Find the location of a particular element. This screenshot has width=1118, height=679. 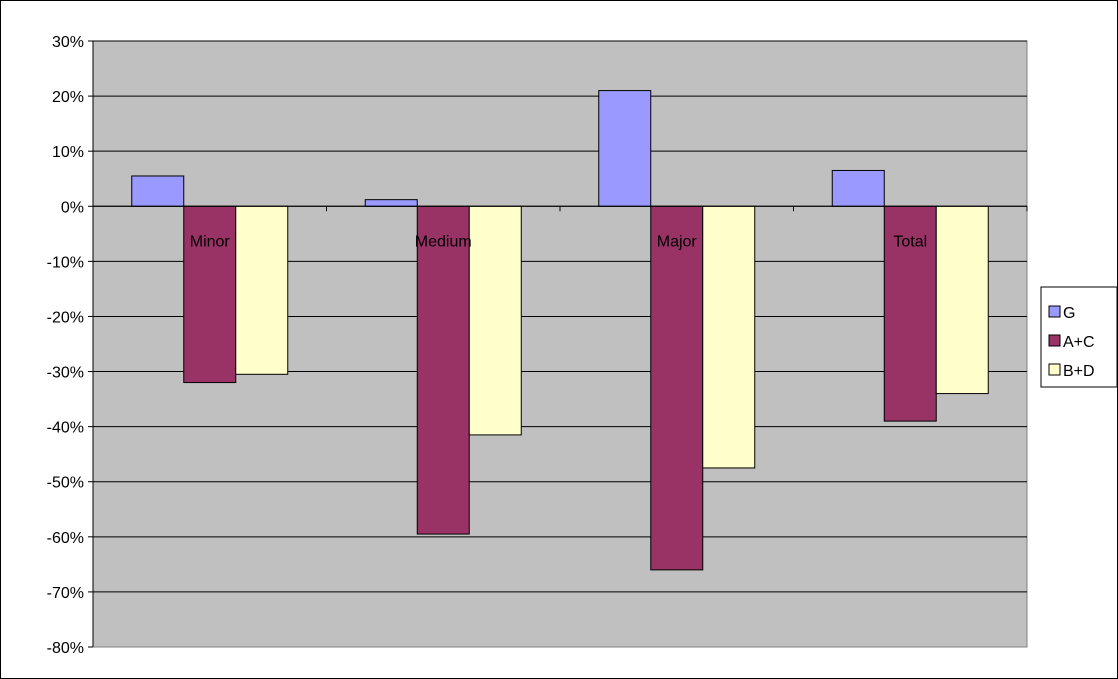

category-label-medium: Medium is located at coordinates (443, 241).